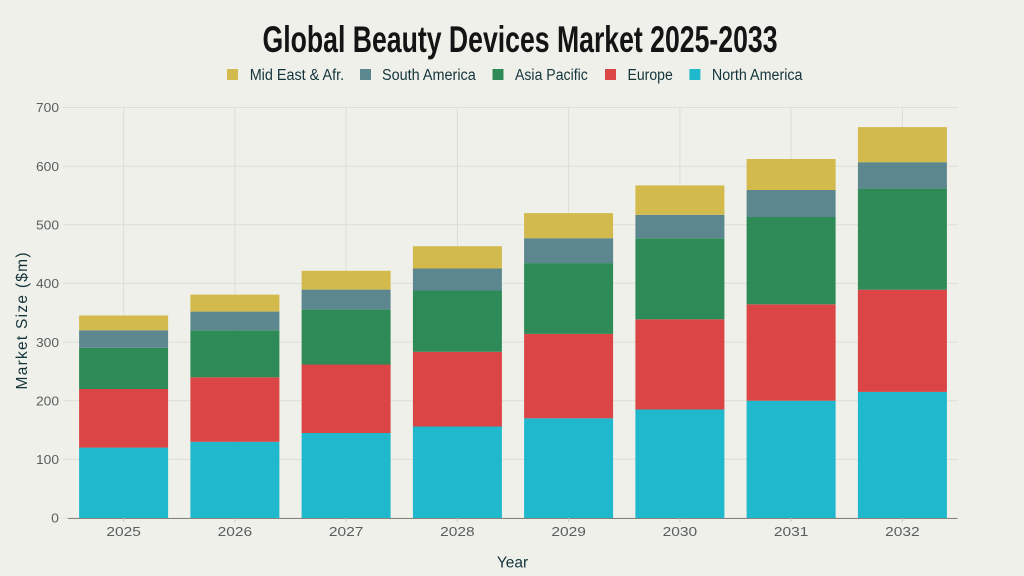 This screenshot has width=1024, height=576. What do you see at coordinates (520, 39) in the screenshot?
I see `svg-text:Global Beauty Devices Market 2: Global Beauty Devices Market 2025-2033` at bounding box center [520, 39].